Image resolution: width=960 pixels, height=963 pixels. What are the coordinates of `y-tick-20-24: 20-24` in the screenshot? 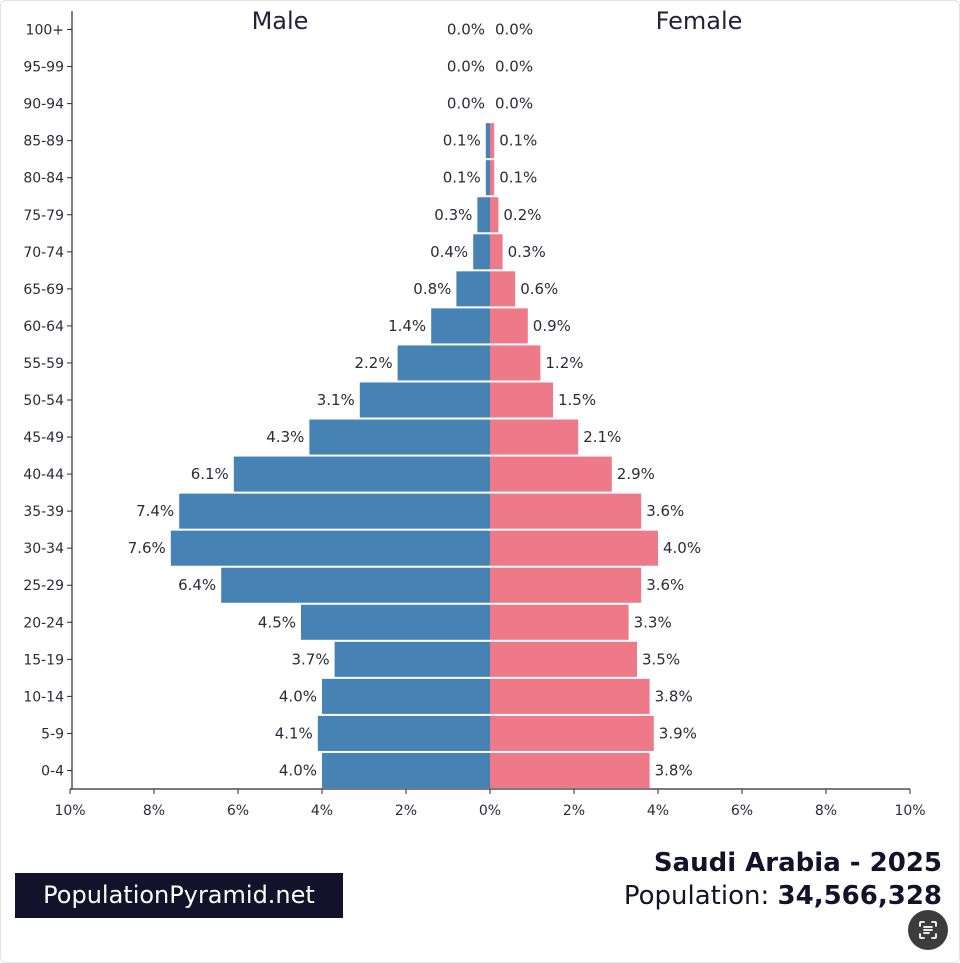 It's located at (43, 623).